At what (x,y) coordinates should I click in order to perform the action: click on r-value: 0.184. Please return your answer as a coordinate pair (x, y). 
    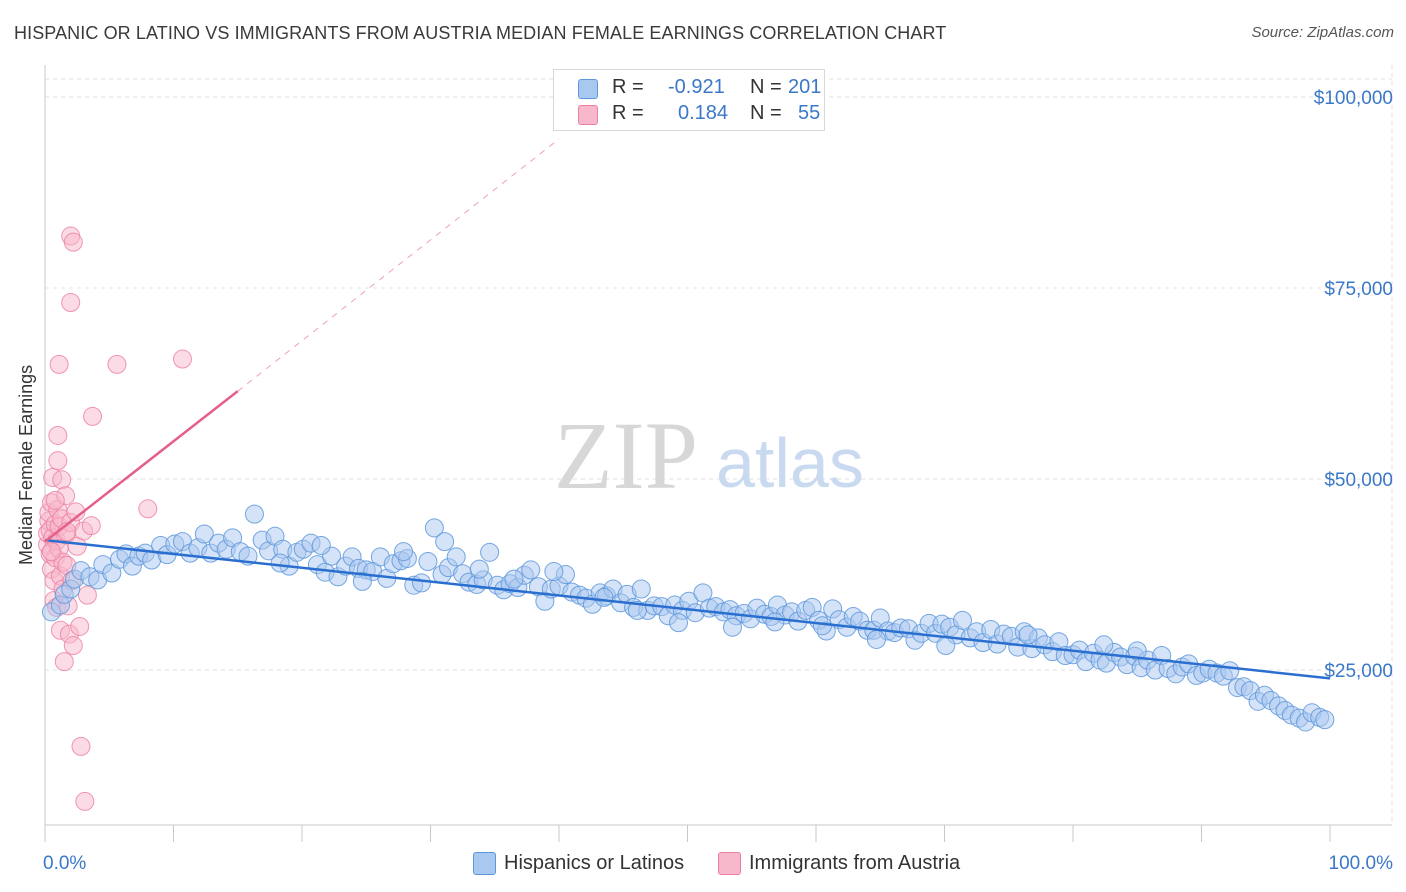
    Looking at the image, I should click on (703, 113).